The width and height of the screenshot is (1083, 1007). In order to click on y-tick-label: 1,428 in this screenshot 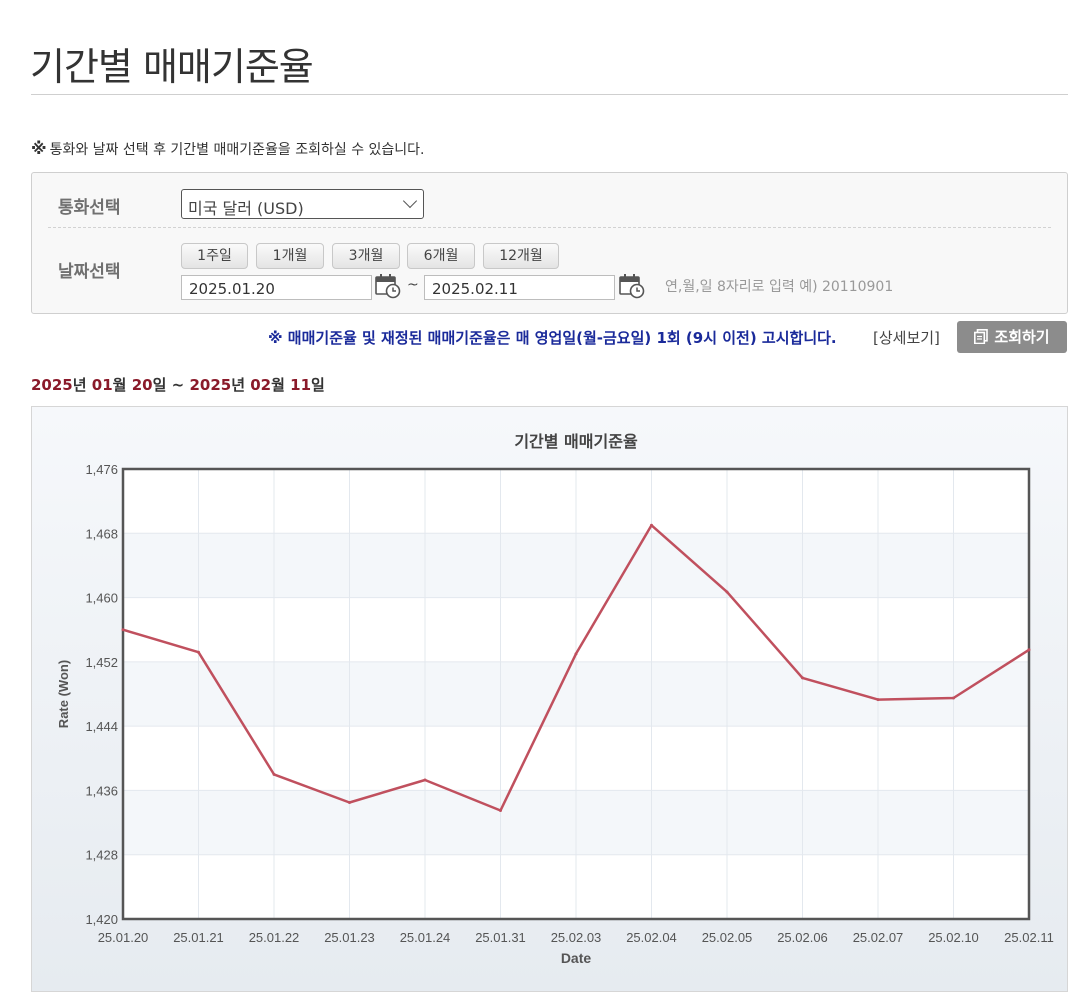, I will do `click(101, 855)`.